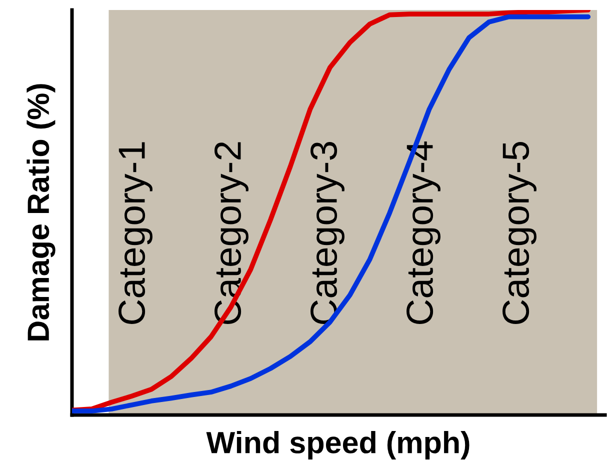  I want to click on y-axis-title: Damage Ratio (%), so click(41, 212).